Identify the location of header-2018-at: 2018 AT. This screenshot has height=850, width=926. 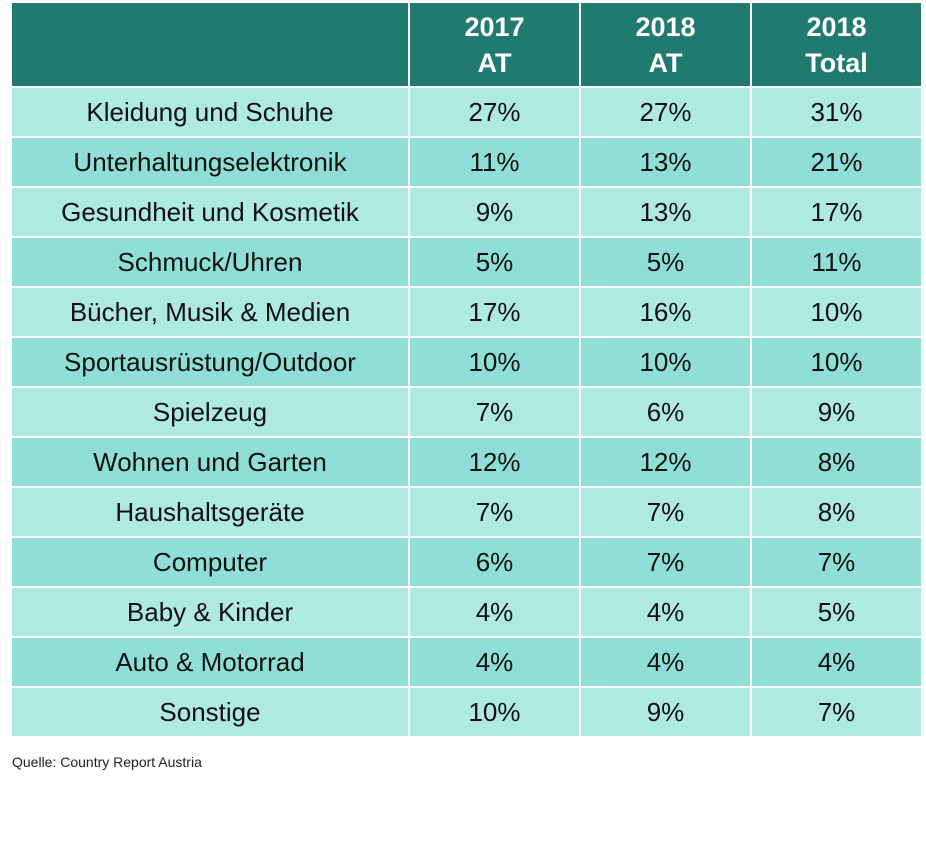
(665, 45).